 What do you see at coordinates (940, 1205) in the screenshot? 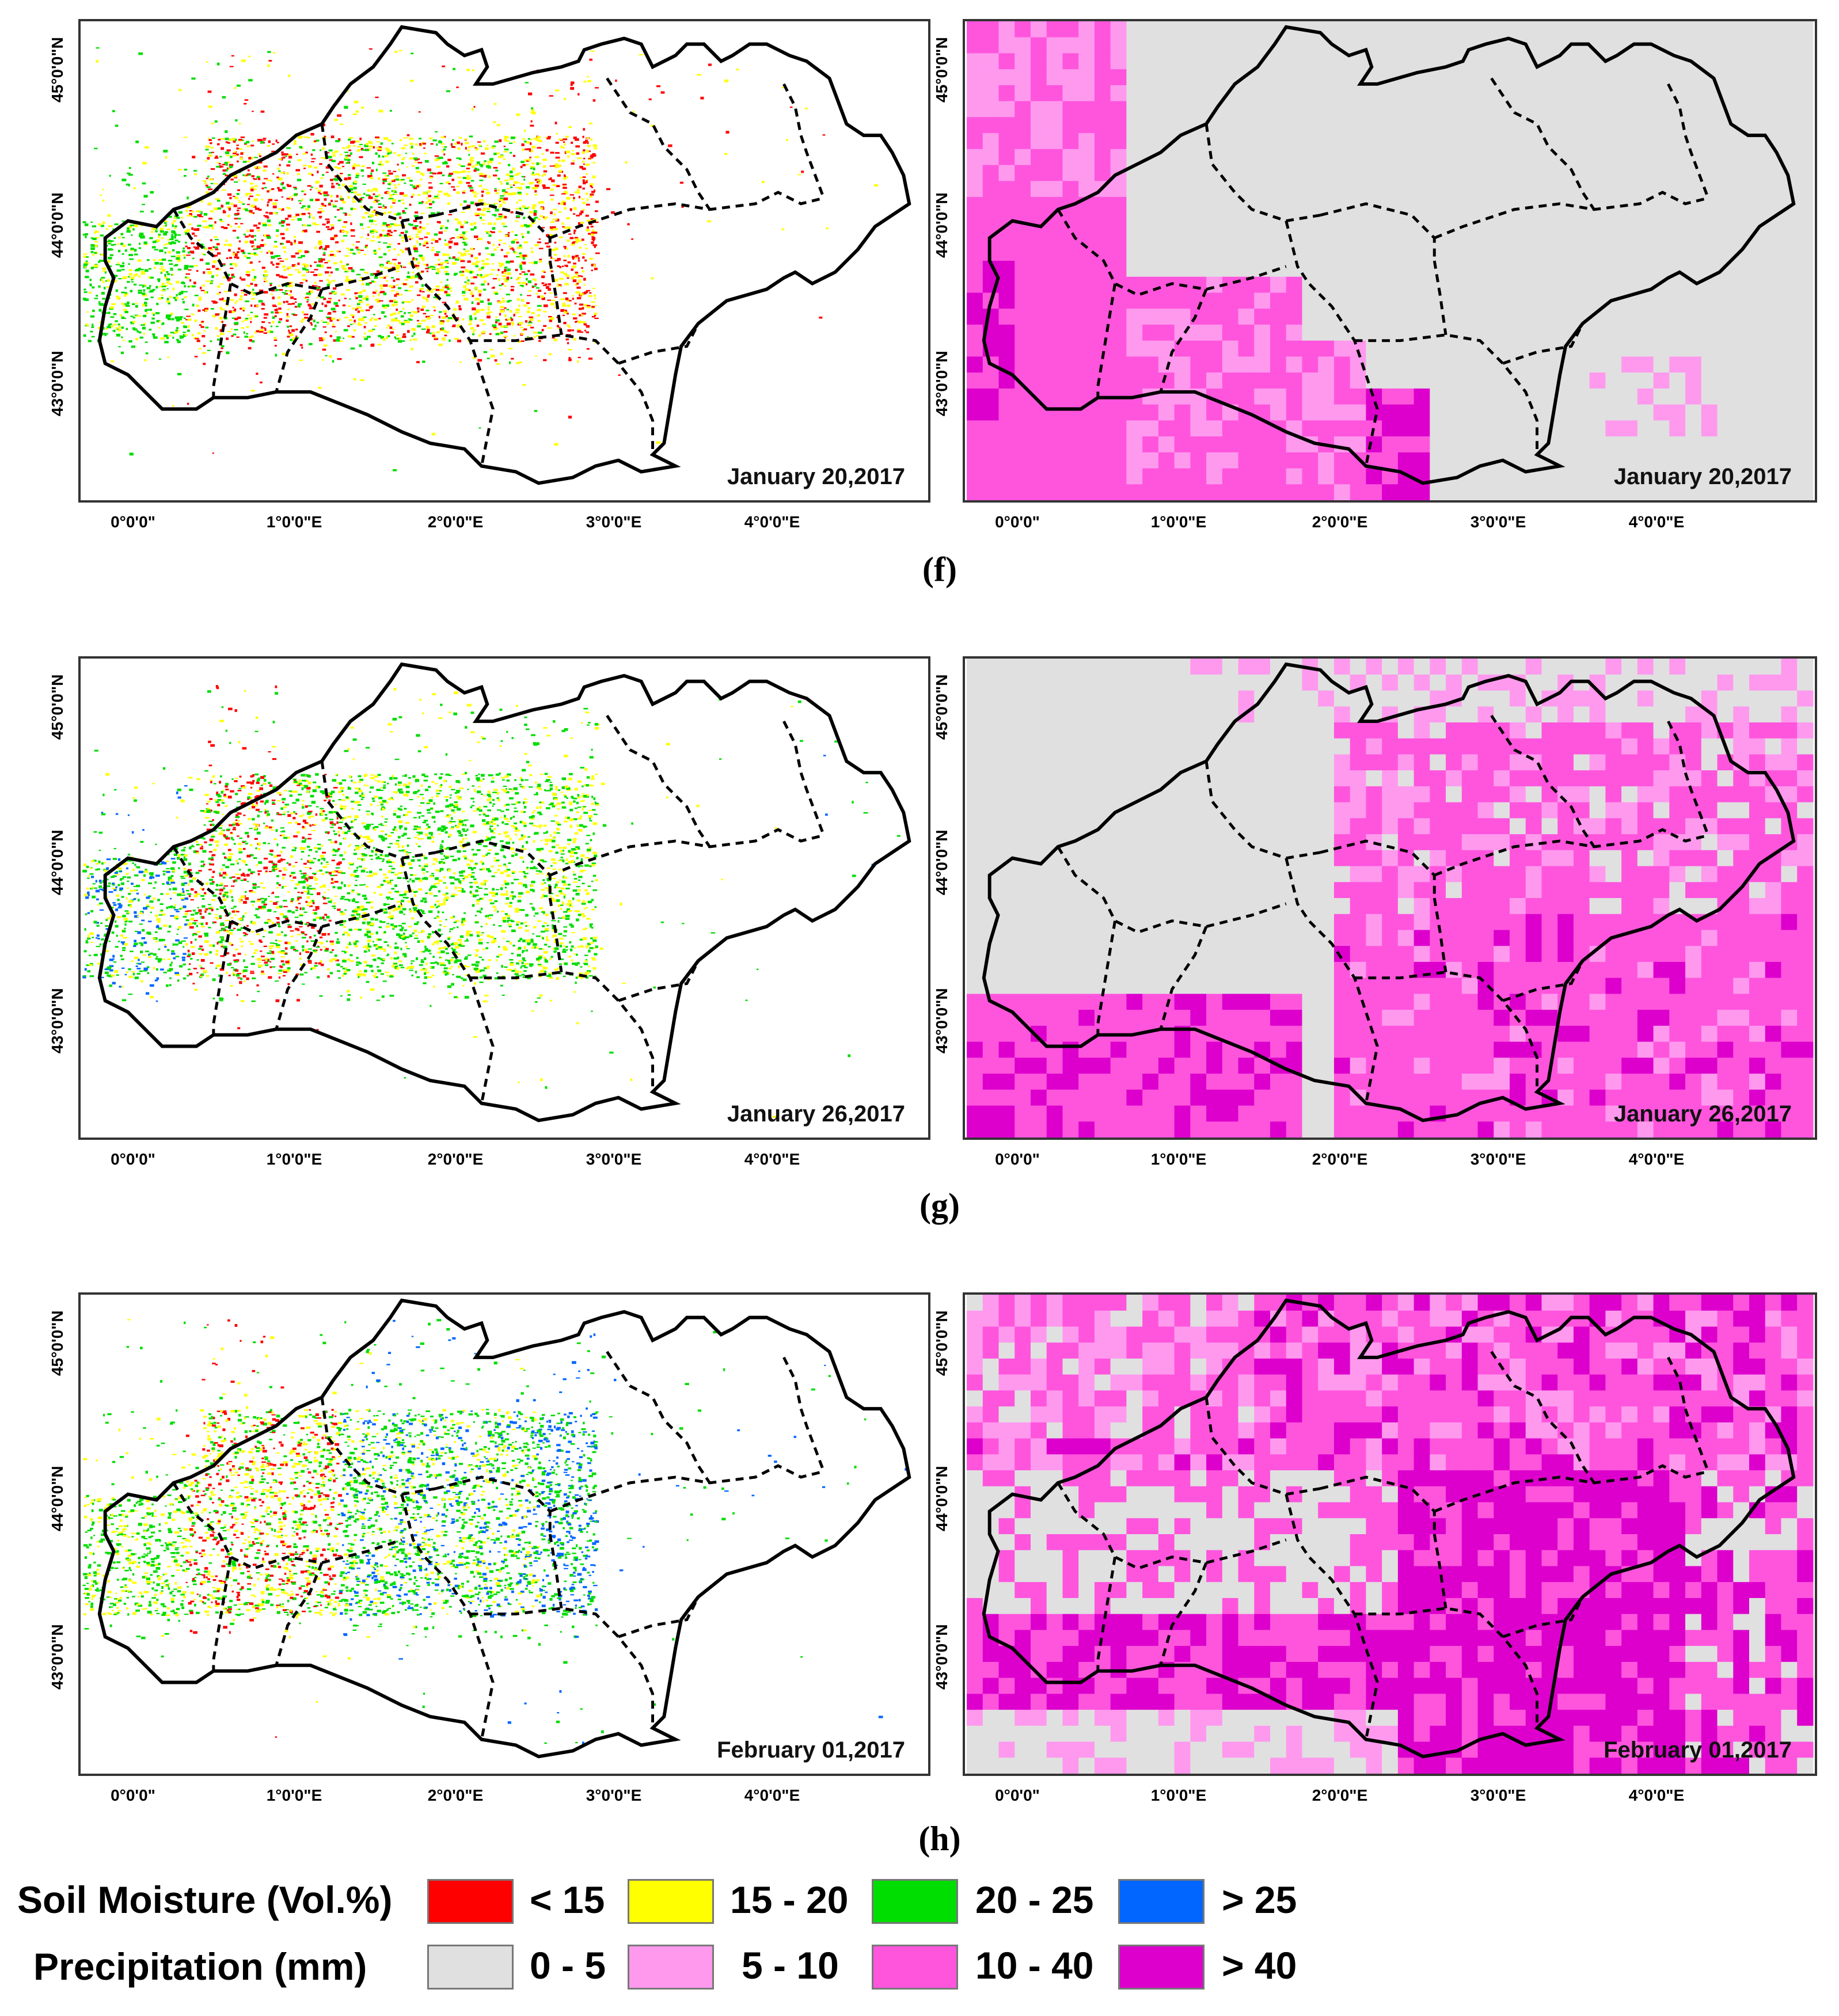
I see `panel-letter-g: (g)` at bounding box center [940, 1205].